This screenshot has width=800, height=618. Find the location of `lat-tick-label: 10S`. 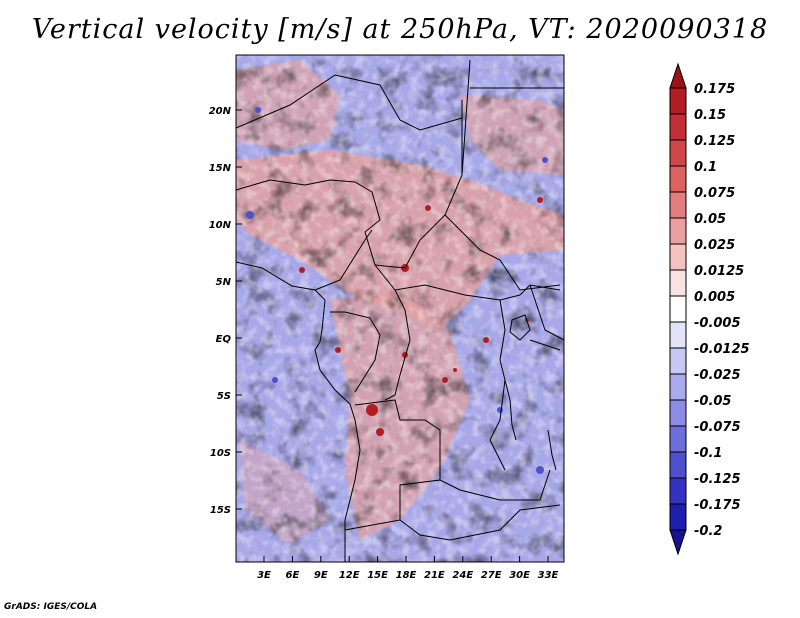

lat-tick-label: 10S is located at coordinates (220, 453).